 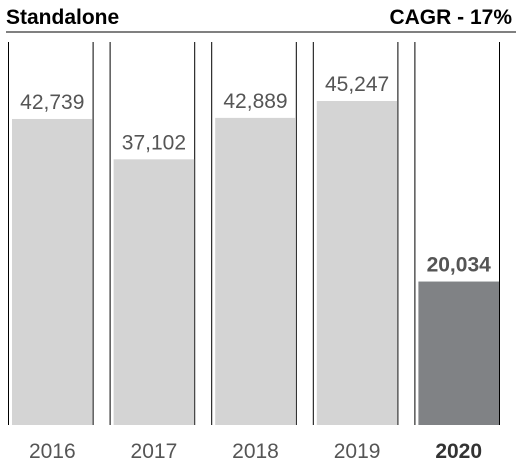 What do you see at coordinates (154, 142) in the screenshot?
I see `value-label: 37,102` at bounding box center [154, 142].